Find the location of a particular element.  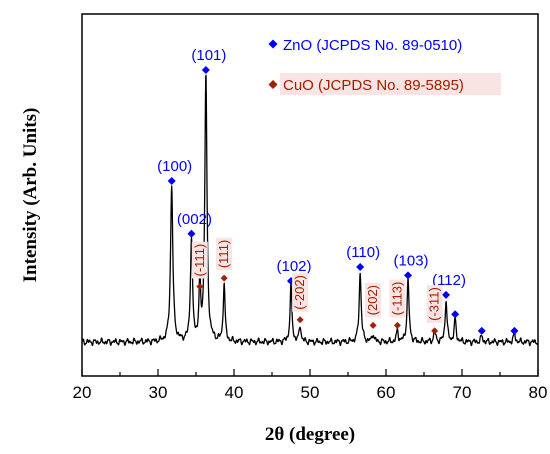

cuo-peak-label: (-311) is located at coordinates (434, 304).